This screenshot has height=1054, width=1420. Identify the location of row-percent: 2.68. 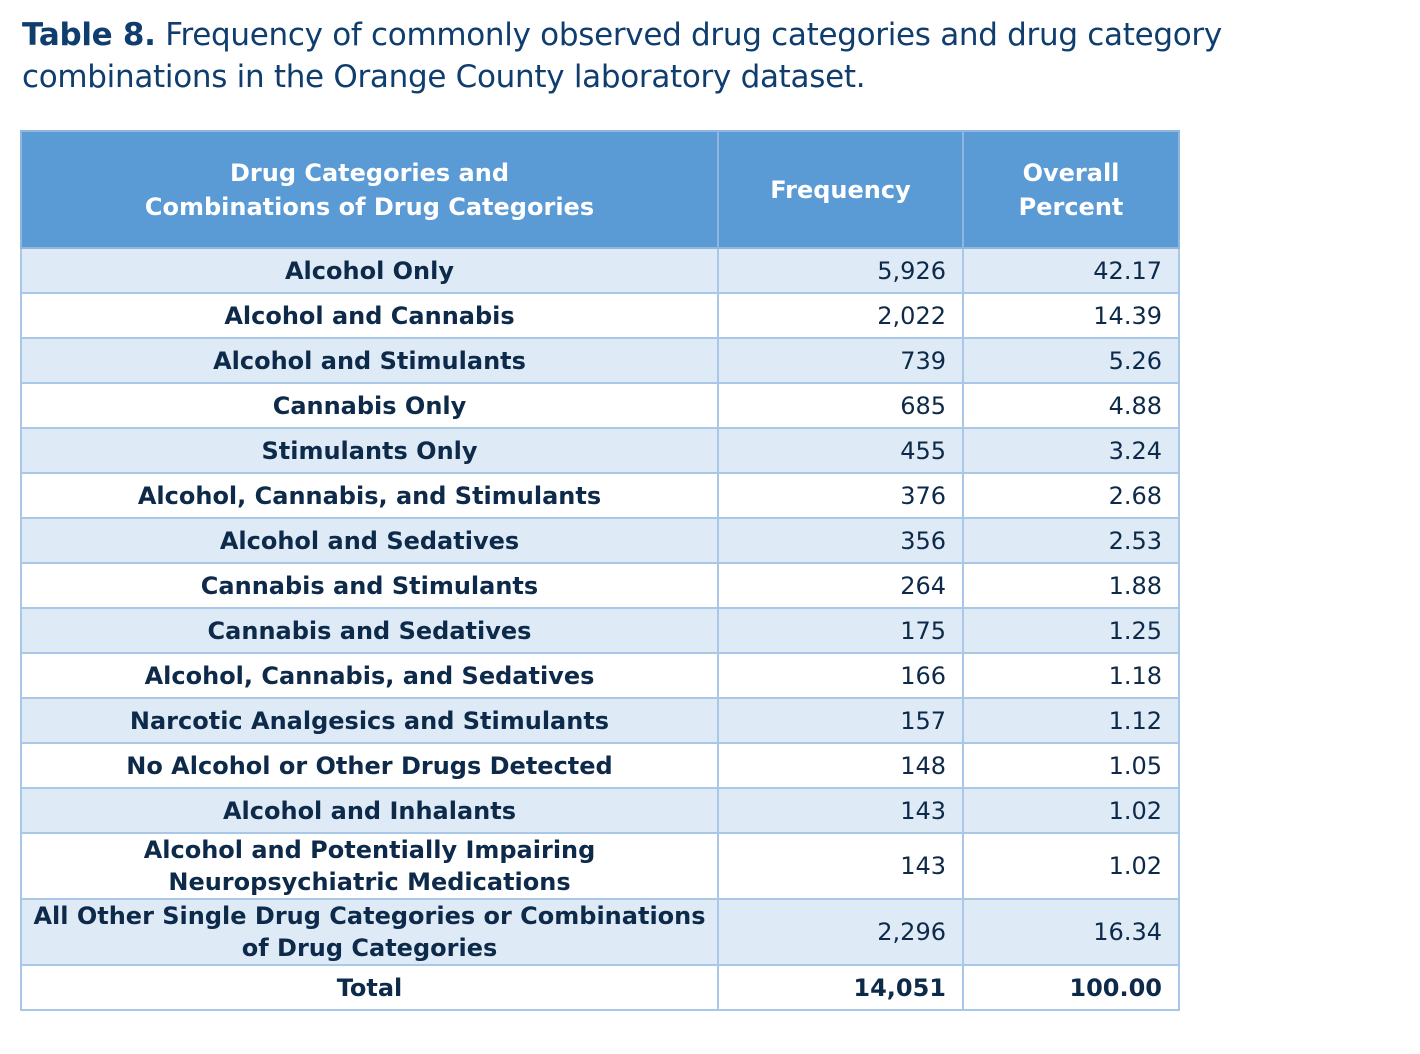
(1071, 495).